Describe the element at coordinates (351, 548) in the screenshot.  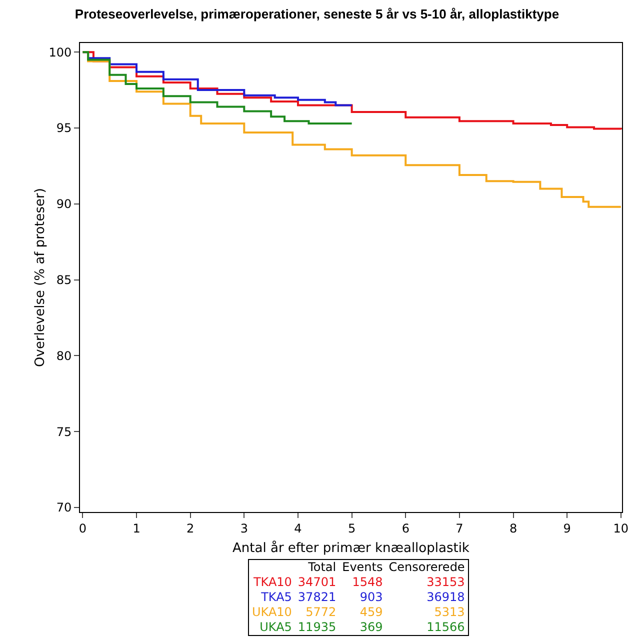
I see `x-axis-title: Antal år efter primær knæalloplastik` at that location.